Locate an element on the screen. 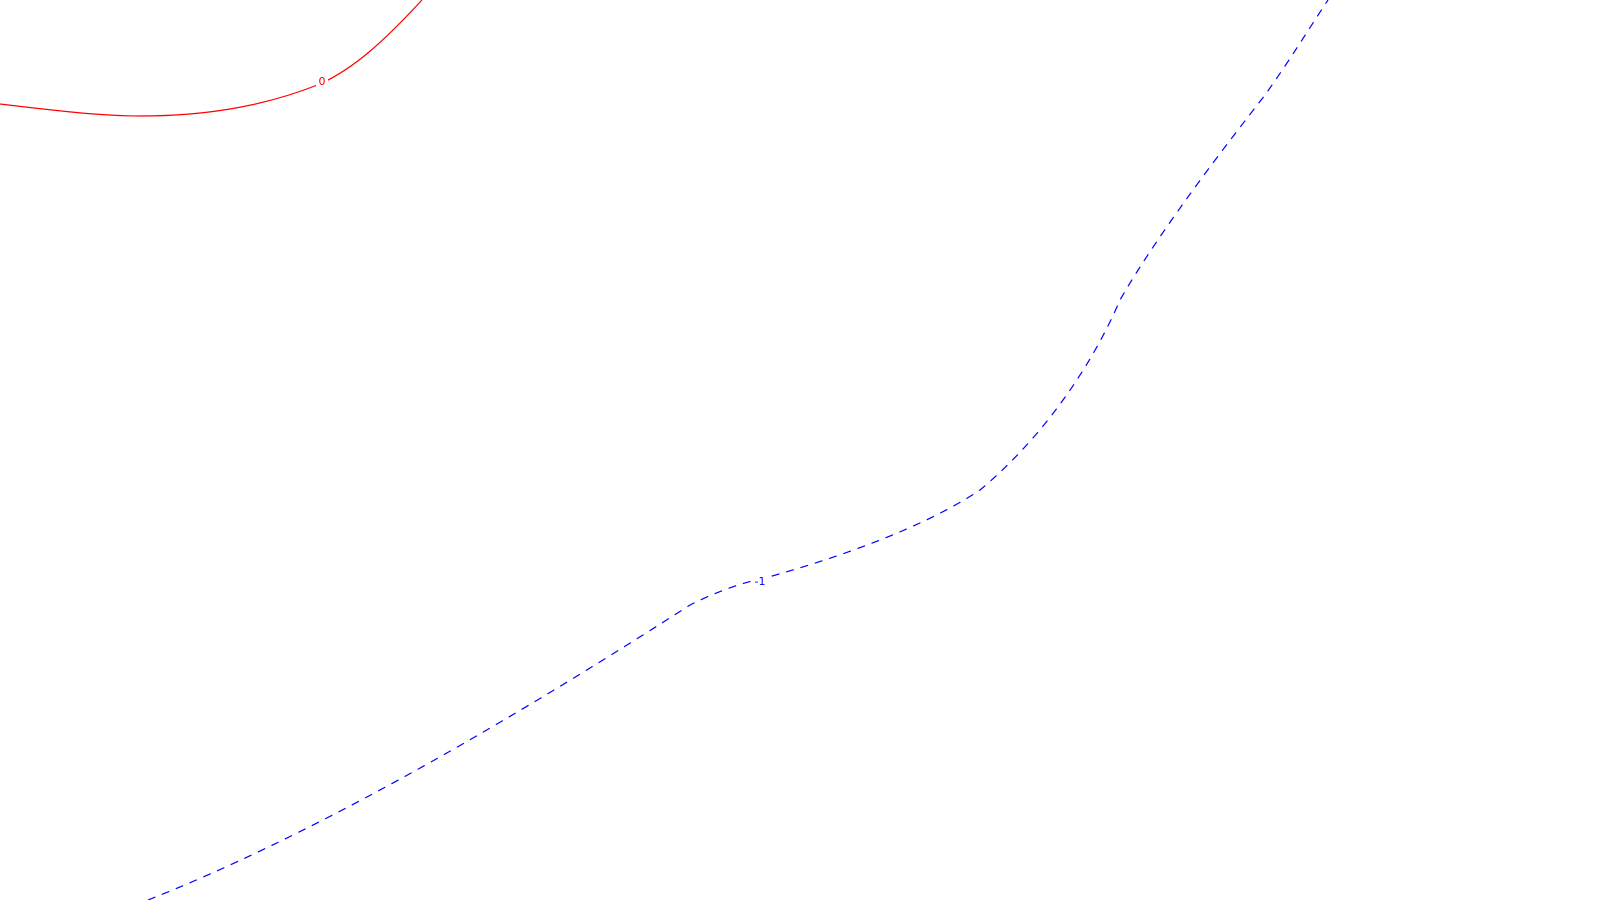 The image size is (1600, 900). contour-label-neg1: -1 is located at coordinates (760, 581).